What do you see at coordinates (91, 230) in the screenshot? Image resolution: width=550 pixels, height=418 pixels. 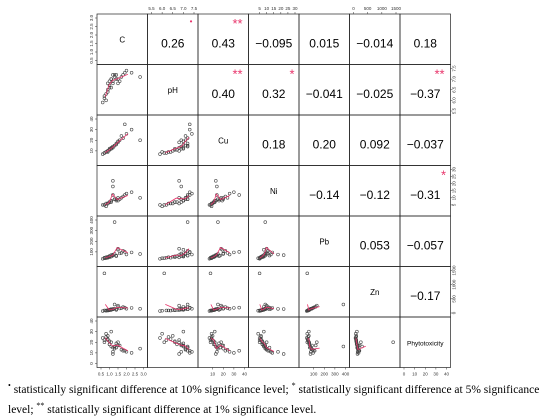 I see `left-tick-label-Pb-2: 300` at bounding box center [91, 230].